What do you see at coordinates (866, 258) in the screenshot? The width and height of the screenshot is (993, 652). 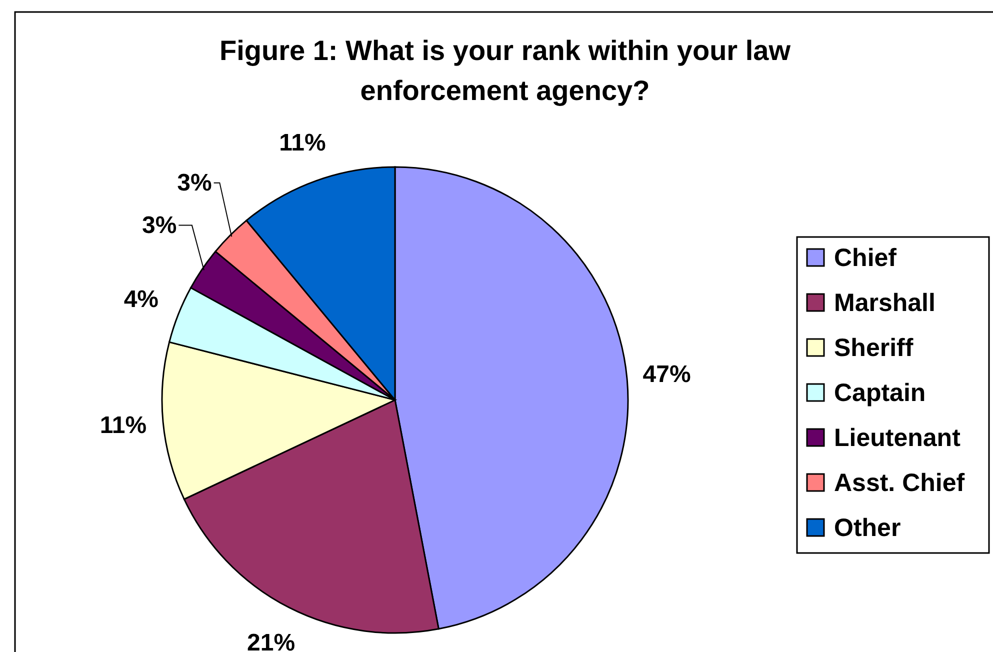 I see `legend-label: Chief` at bounding box center [866, 258].